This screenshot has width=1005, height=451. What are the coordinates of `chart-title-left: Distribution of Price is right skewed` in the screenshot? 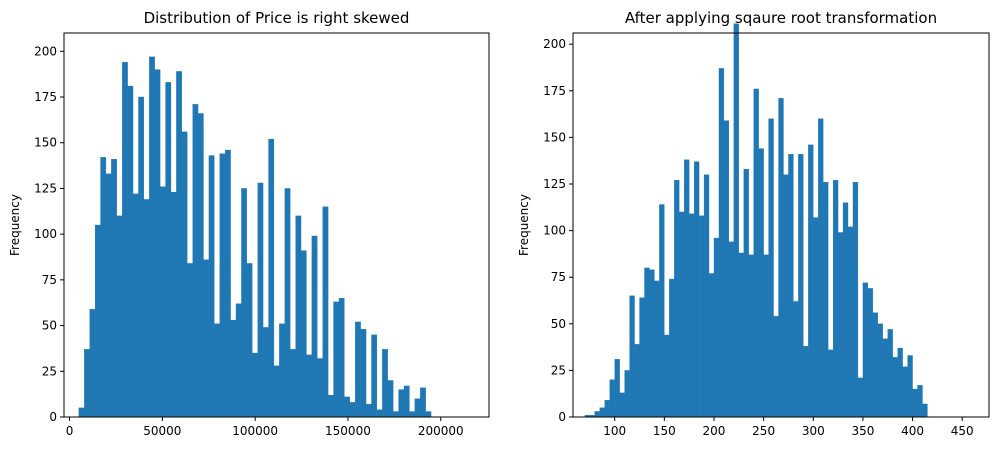 It's located at (277, 18).